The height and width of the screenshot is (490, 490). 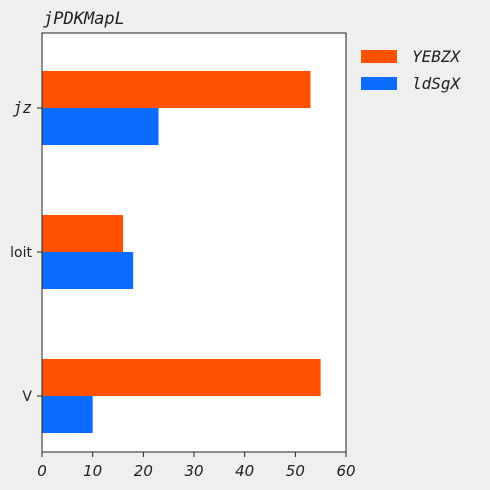 I want to click on x-tick-label: 60, so click(x=345, y=471).